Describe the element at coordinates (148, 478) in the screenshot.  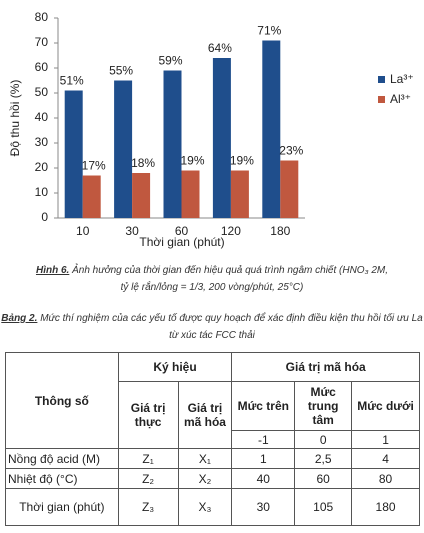
I see `value-cell: Z₂` at that location.